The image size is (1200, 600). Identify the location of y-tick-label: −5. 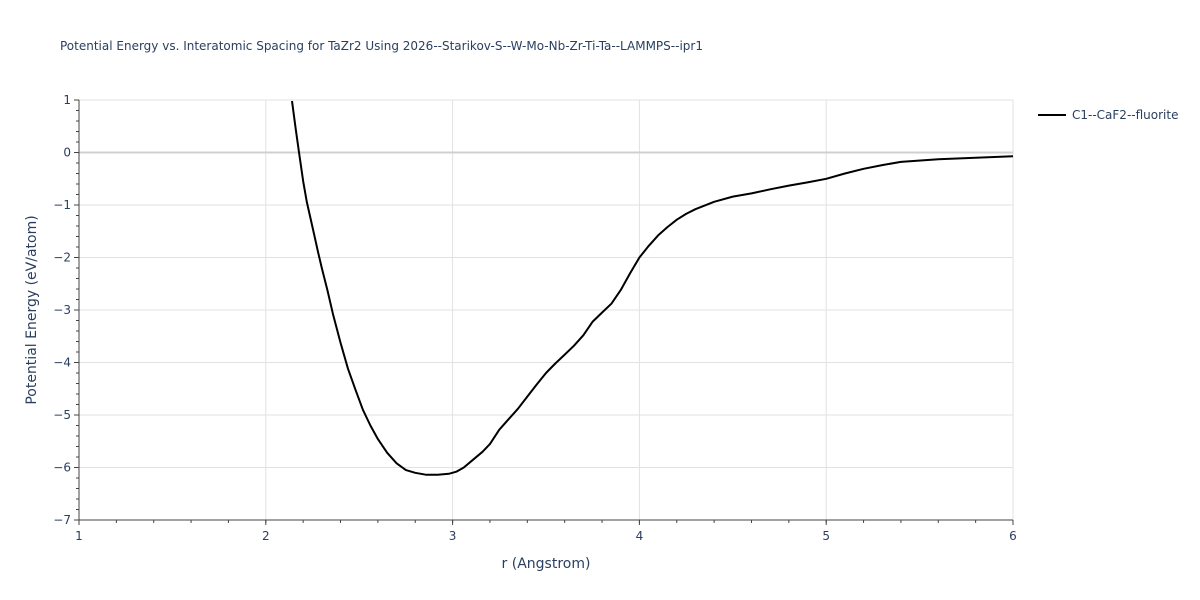
(62, 415).